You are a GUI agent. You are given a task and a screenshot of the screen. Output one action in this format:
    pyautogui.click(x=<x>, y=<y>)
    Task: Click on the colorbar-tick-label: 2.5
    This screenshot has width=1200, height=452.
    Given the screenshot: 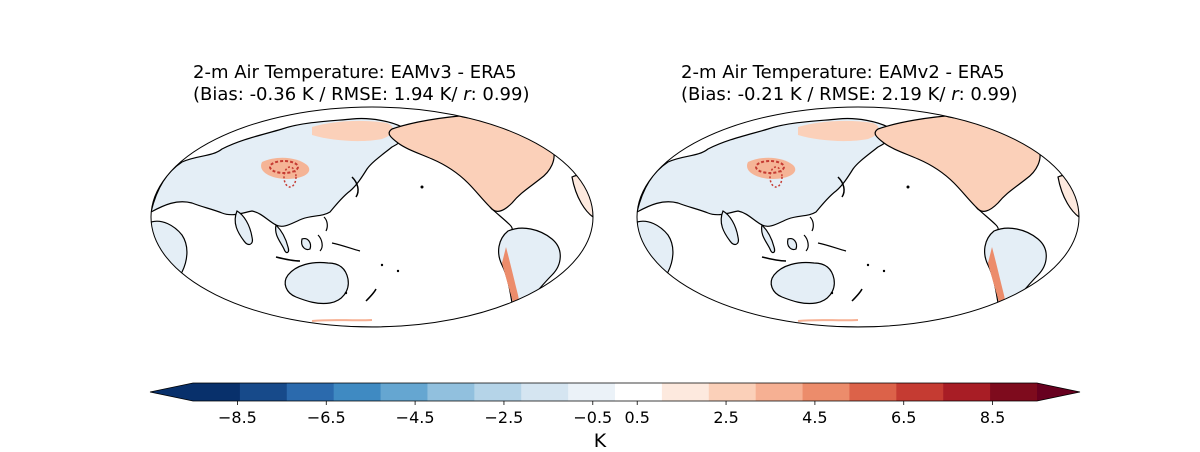 What is the action you would take?
    pyautogui.click(x=726, y=417)
    